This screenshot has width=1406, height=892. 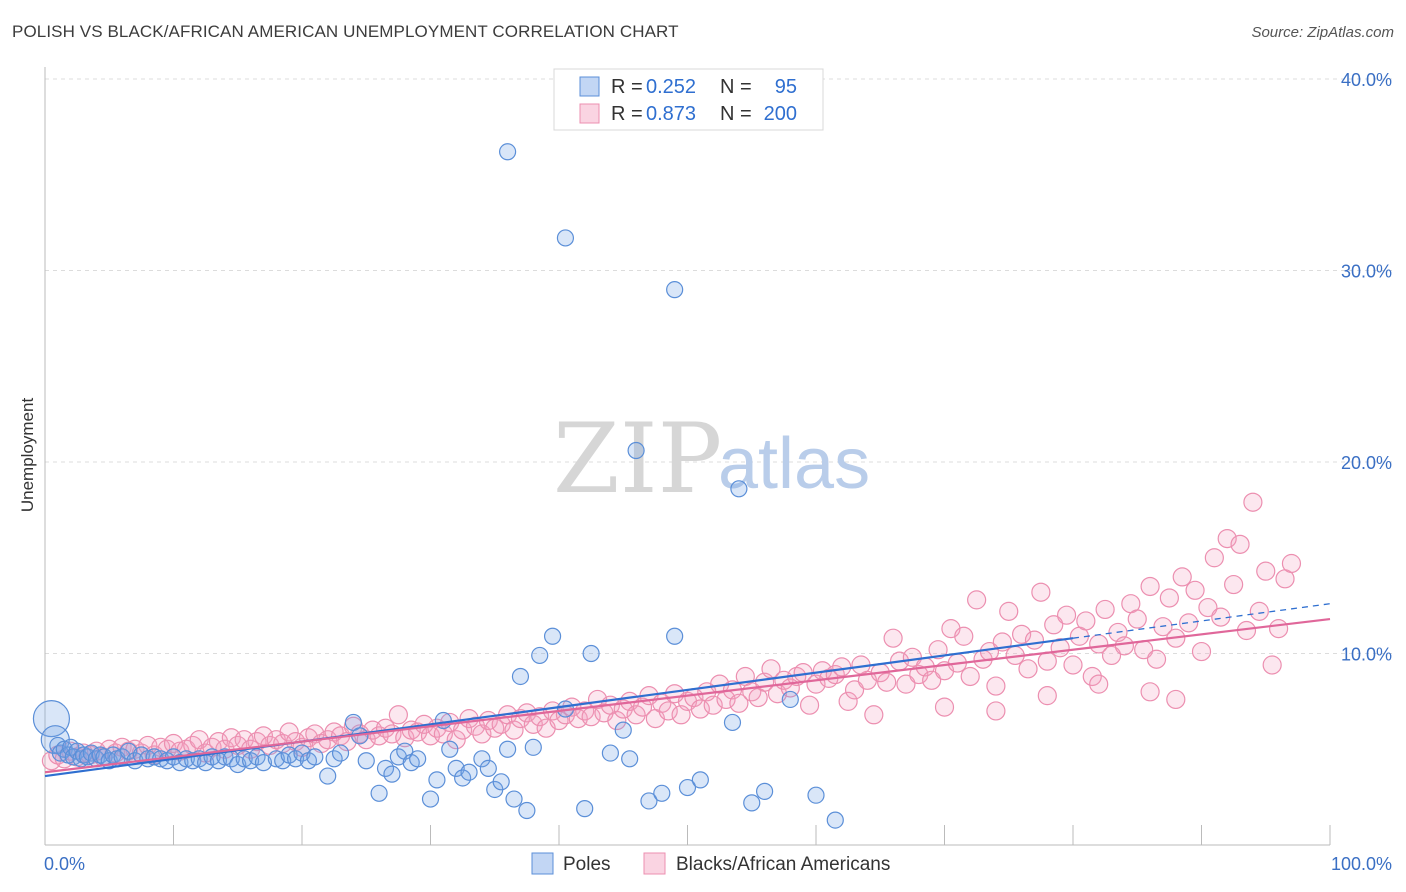 I want to click on legend-swatch-blacks, so click(x=589, y=113).